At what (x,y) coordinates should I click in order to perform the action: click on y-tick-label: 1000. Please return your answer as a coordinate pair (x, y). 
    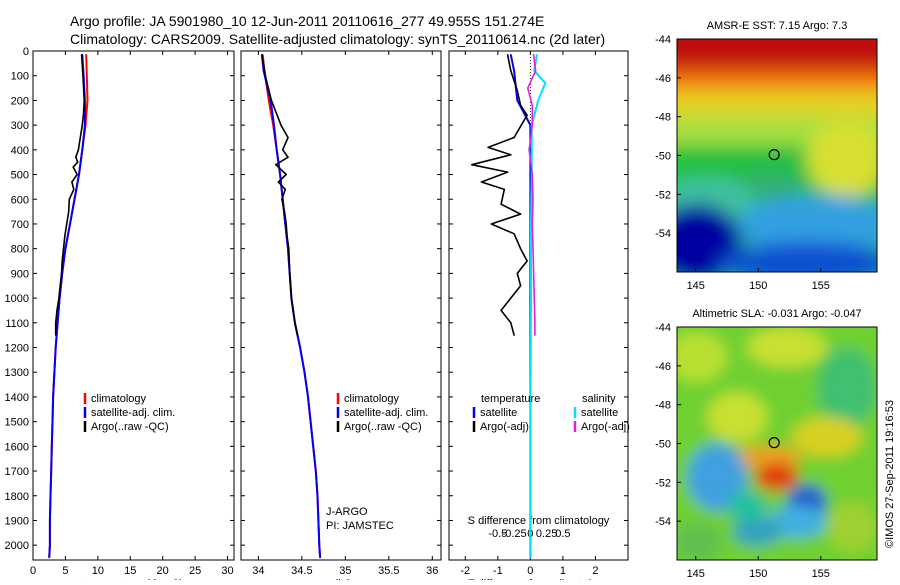
    Looking at the image, I should click on (17, 299).